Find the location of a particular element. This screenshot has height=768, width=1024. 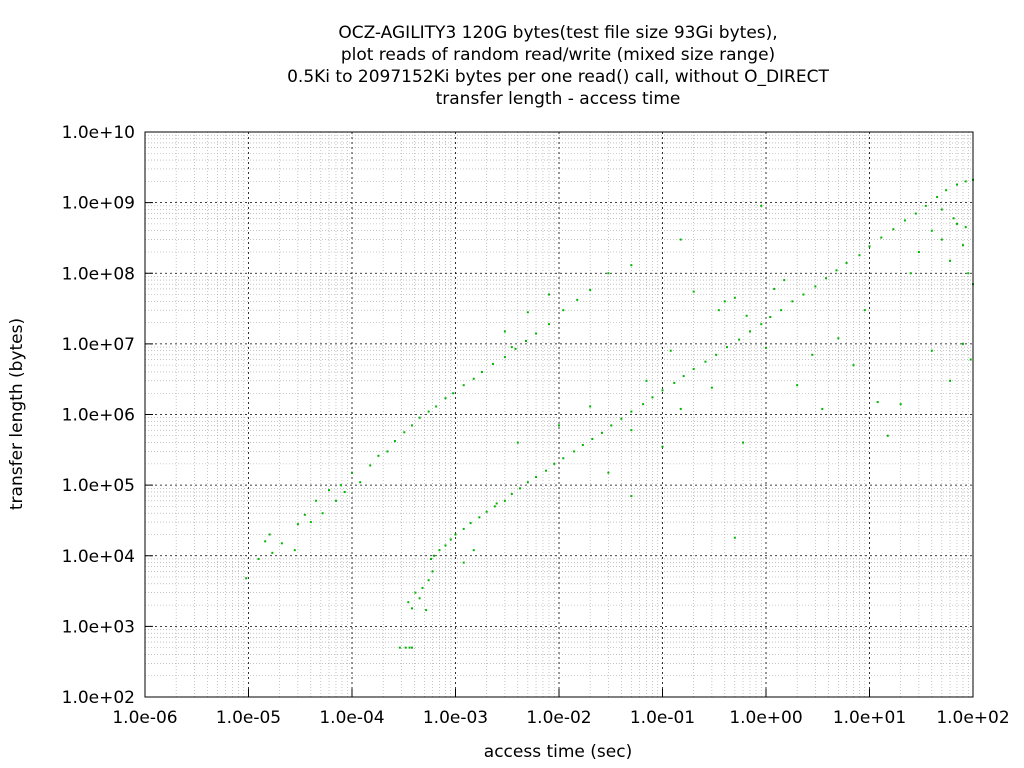

y-tick-label: 1.0e+04 is located at coordinates (98, 557).